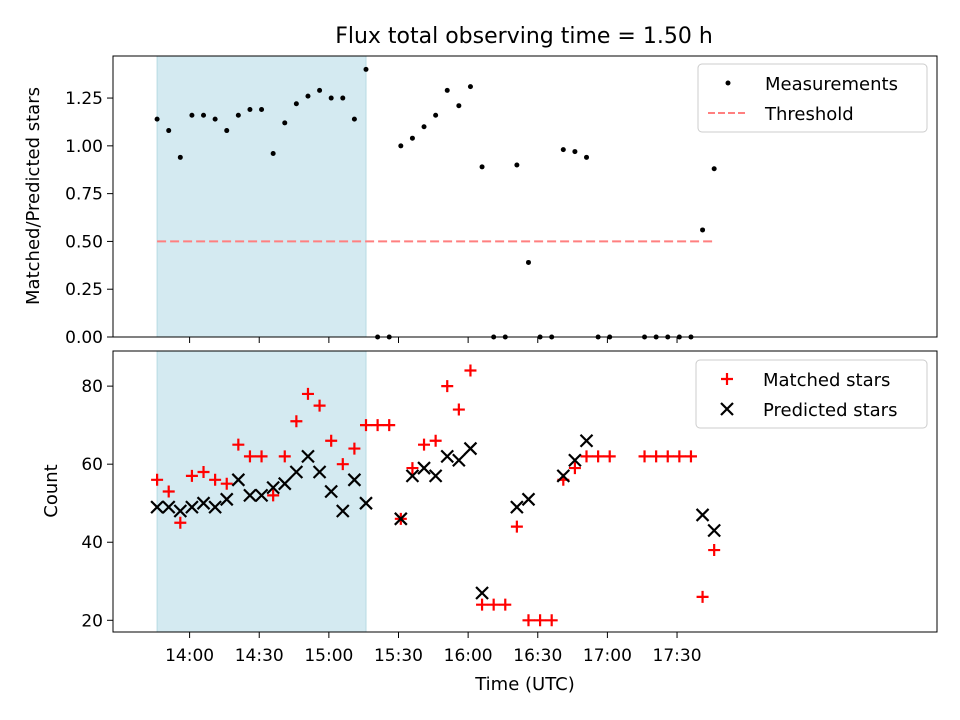 This screenshot has width=960, height=720. Describe the element at coordinates (727, 409) in the screenshot. I see `legend-predicted-marker` at that location.